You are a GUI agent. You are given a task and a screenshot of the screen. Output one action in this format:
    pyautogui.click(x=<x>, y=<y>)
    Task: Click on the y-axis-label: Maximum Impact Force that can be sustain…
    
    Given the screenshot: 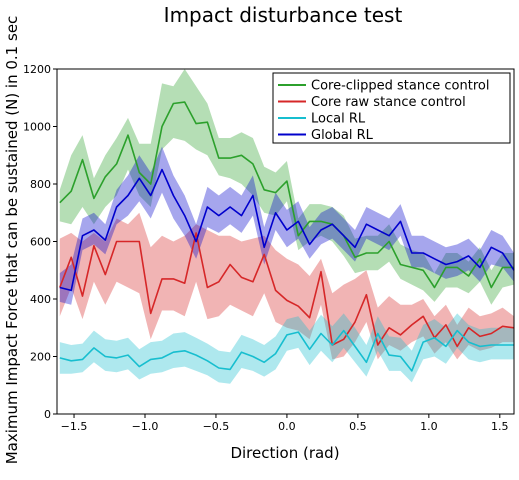 What is the action you would take?
    pyautogui.click(x=12, y=240)
    